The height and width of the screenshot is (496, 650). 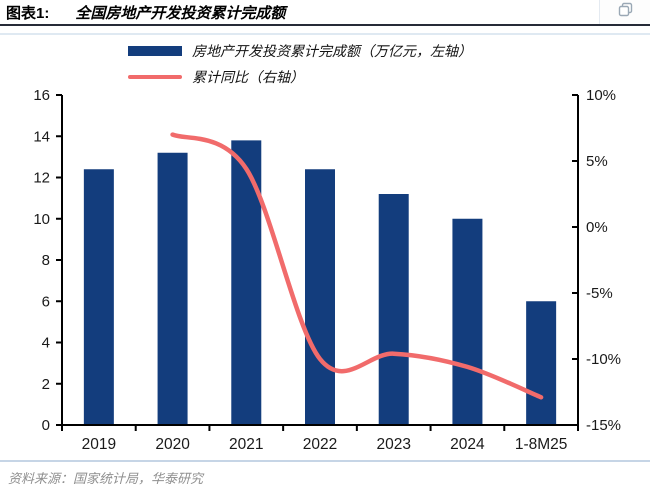 I want to click on legend-item-line: 累计同比（右轴）, so click(x=300, y=77).